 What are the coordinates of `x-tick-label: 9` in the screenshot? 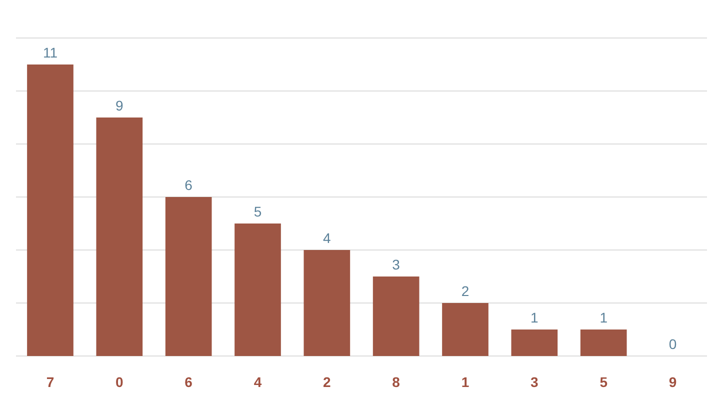 It's located at (672, 382).